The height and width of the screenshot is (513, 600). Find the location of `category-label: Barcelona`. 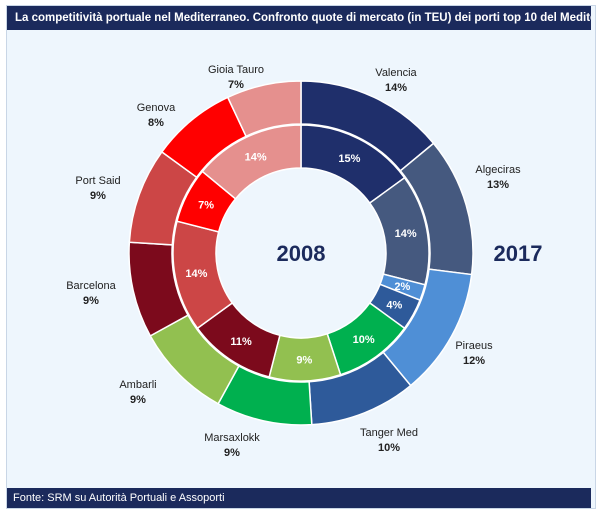

category-label: Barcelona is located at coordinates (91, 286).